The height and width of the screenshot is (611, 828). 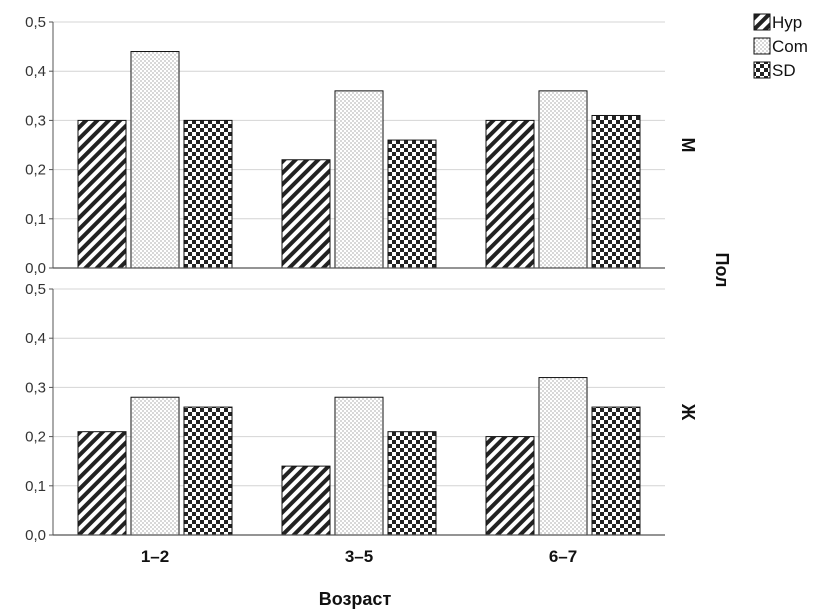 What do you see at coordinates (355, 599) in the screenshot?
I see `x-axis-title: Возраст` at bounding box center [355, 599].